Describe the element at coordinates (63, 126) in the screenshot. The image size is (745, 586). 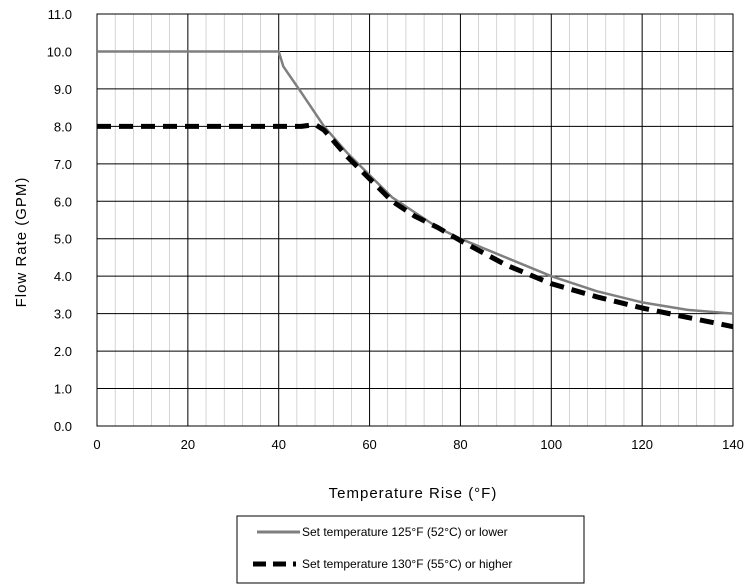
I see `y-tick-label: 8.0` at that location.